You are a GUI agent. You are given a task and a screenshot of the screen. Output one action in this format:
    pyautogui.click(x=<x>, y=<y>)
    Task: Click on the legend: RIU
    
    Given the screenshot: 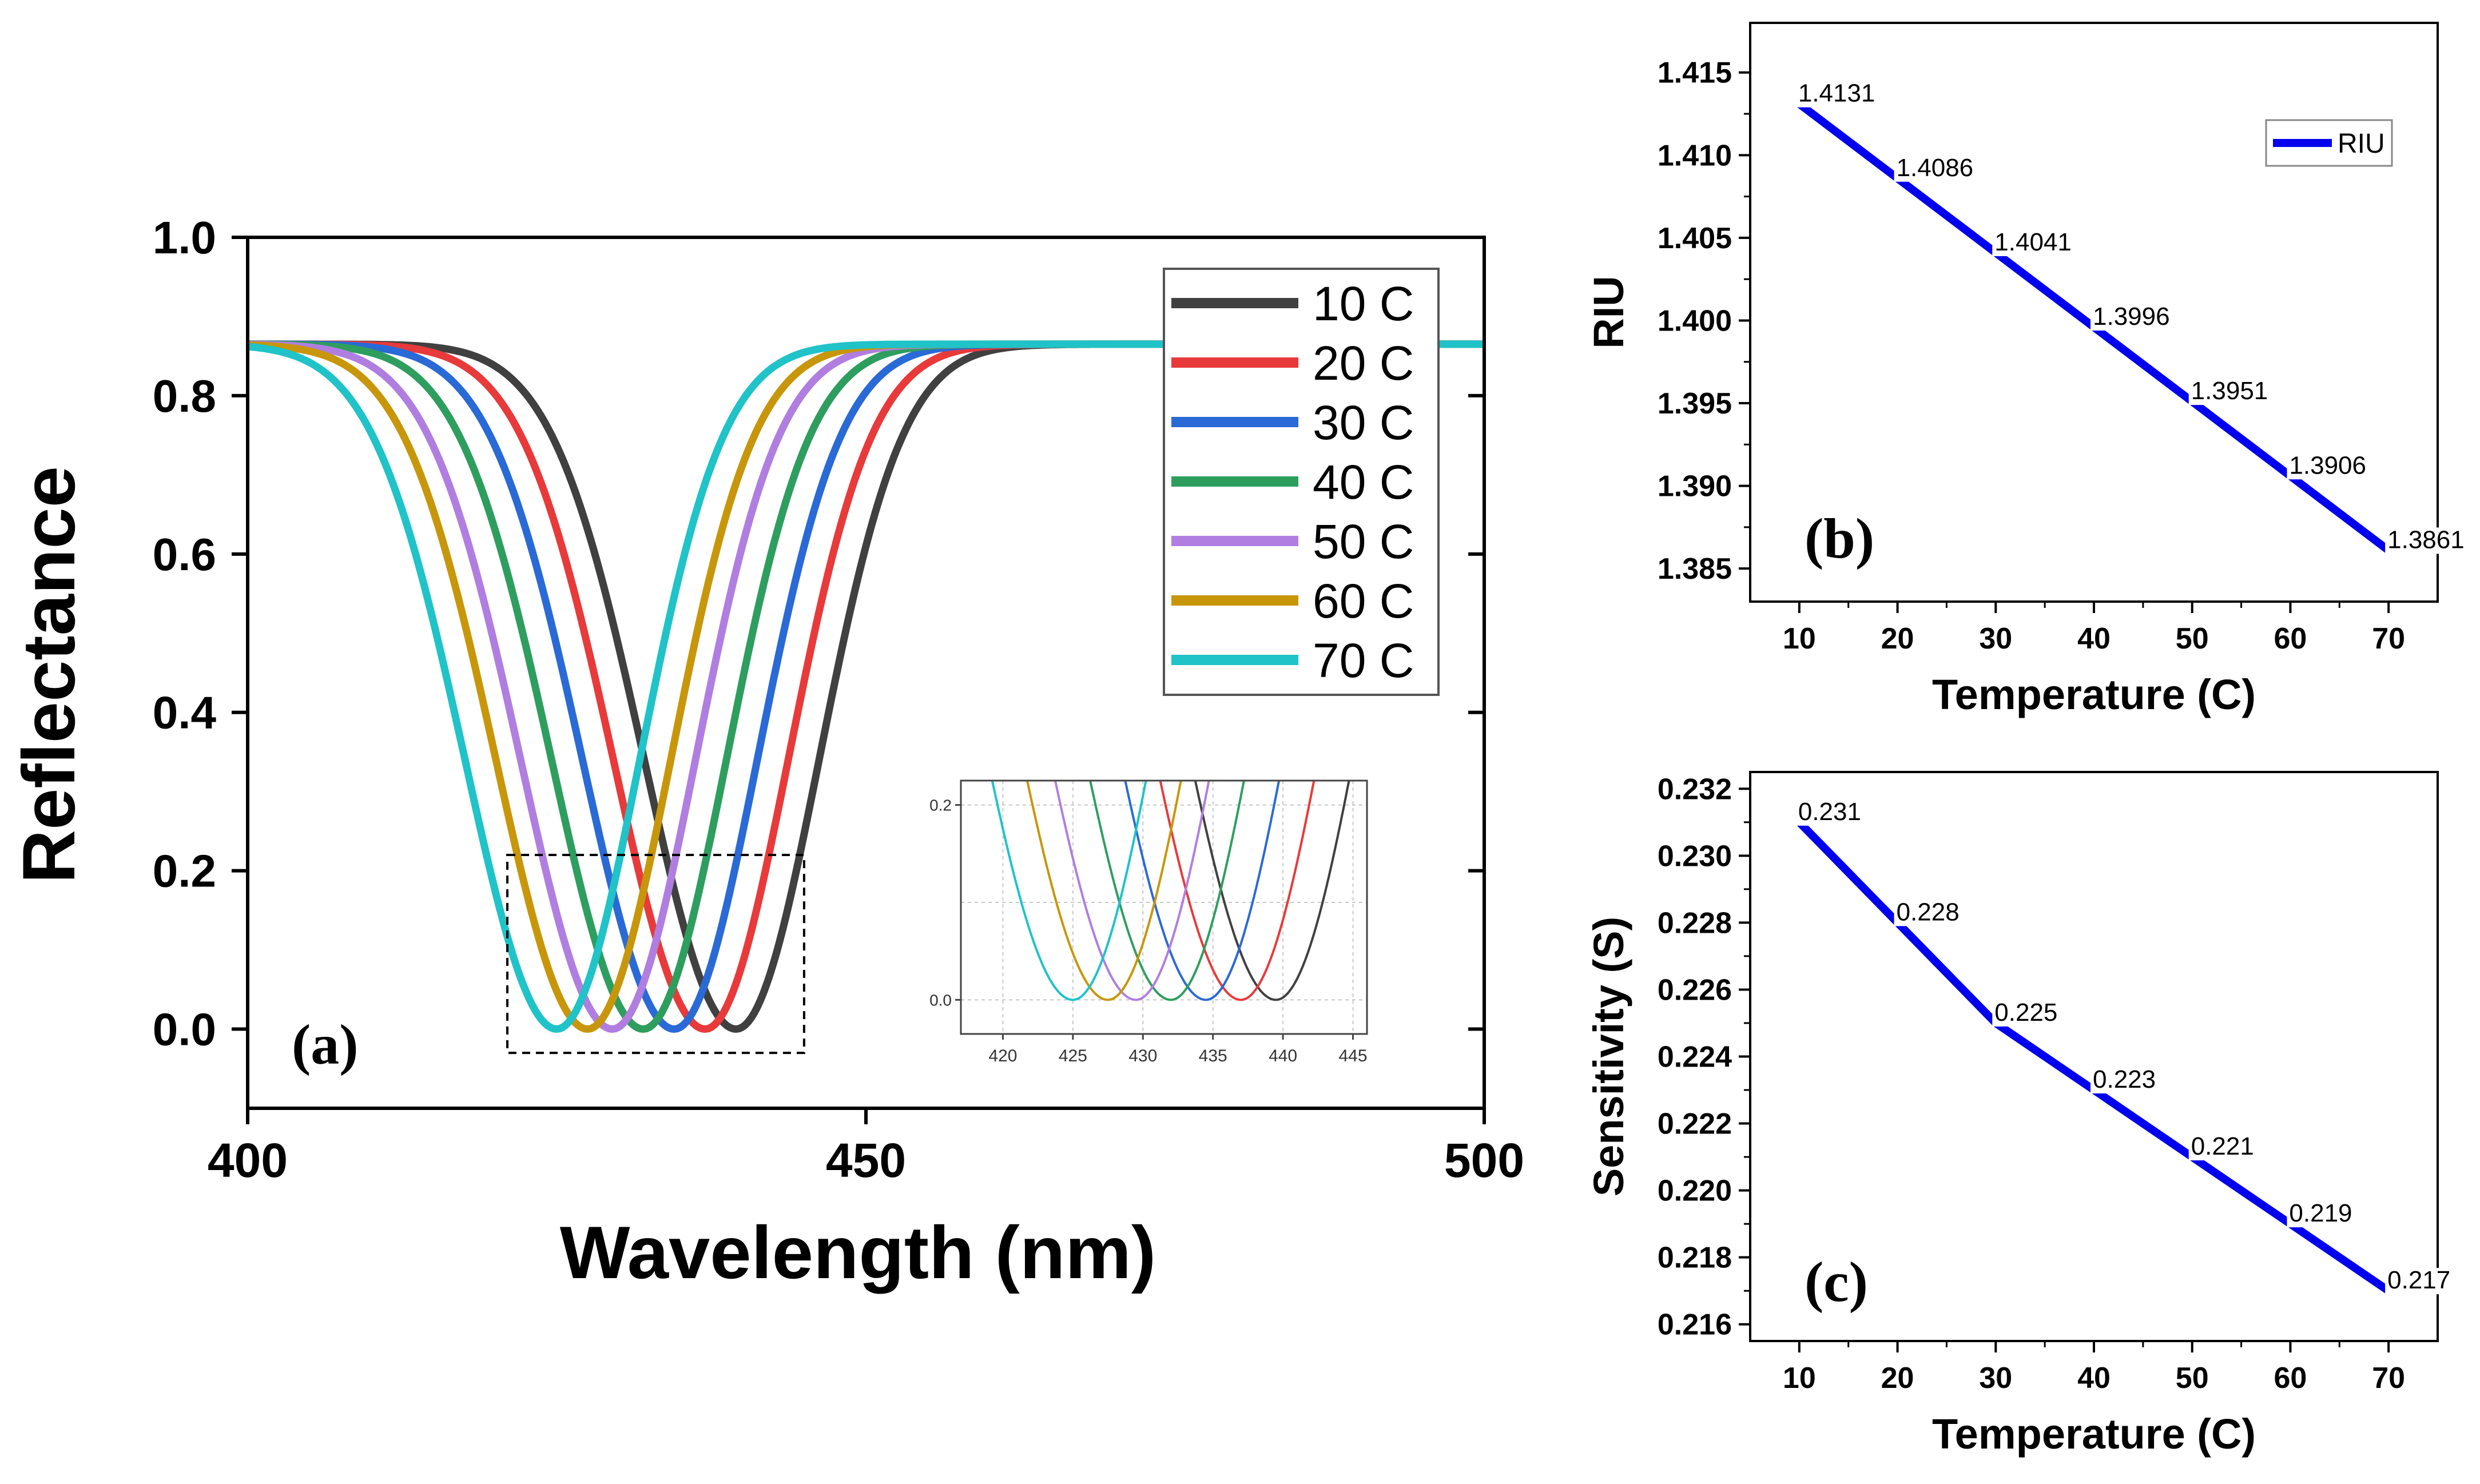 What is the action you would take?
    pyautogui.click(x=2329, y=143)
    